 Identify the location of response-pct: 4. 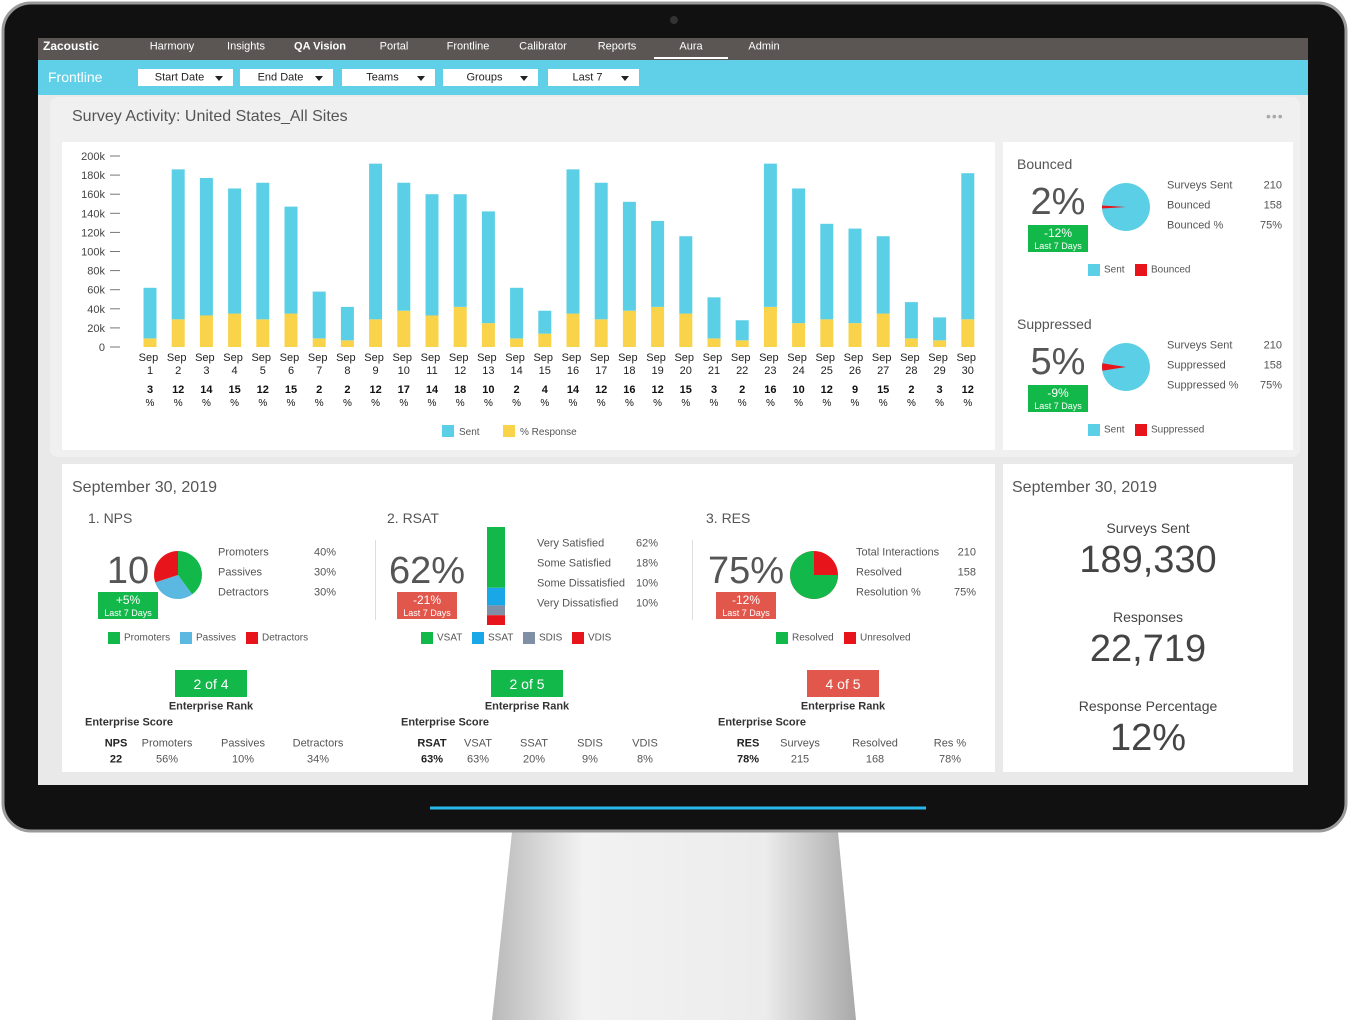
(545, 390).